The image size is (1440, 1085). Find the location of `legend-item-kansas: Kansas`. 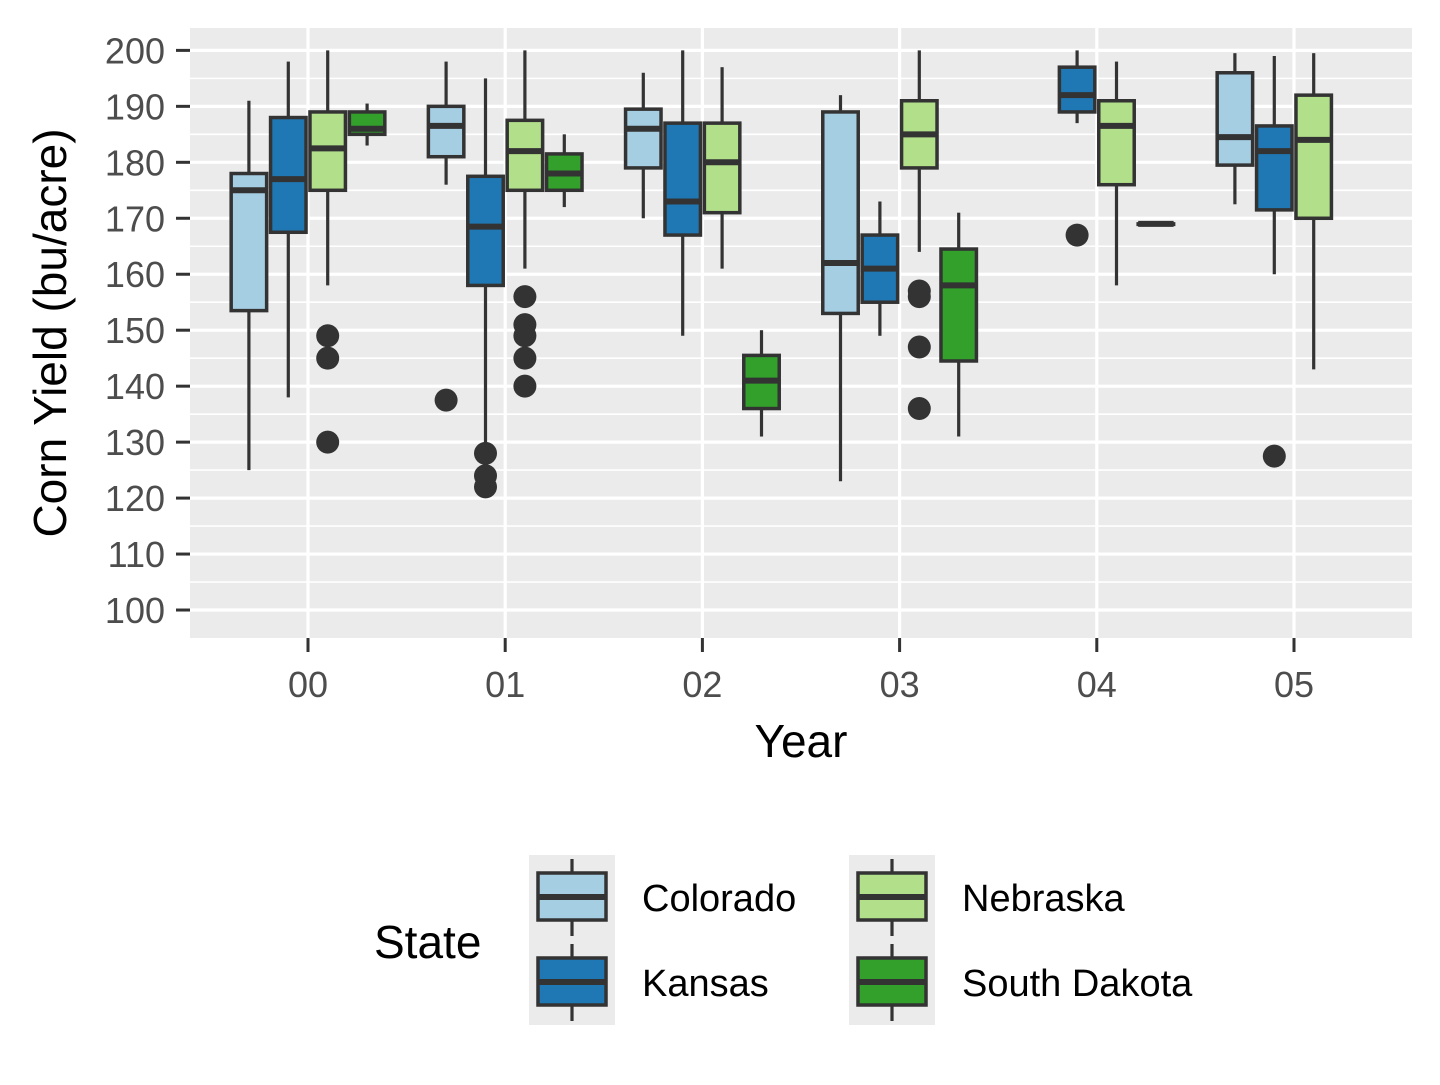

legend-item-kansas: Kansas is located at coordinates (649, 982).